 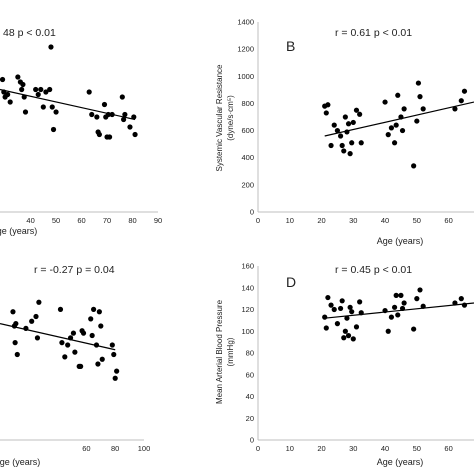 What do you see at coordinates (18, 231) in the screenshot?
I see `panel-a-x-label: Age (years)` at bounding box center [18, 231].